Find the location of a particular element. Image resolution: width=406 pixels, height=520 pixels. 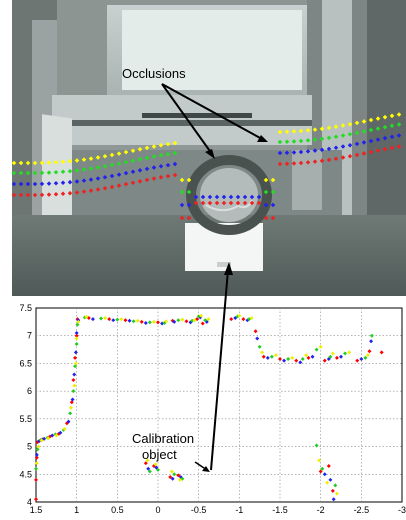

y-tick-label: 7.5 is located at coordinates (25, 308).